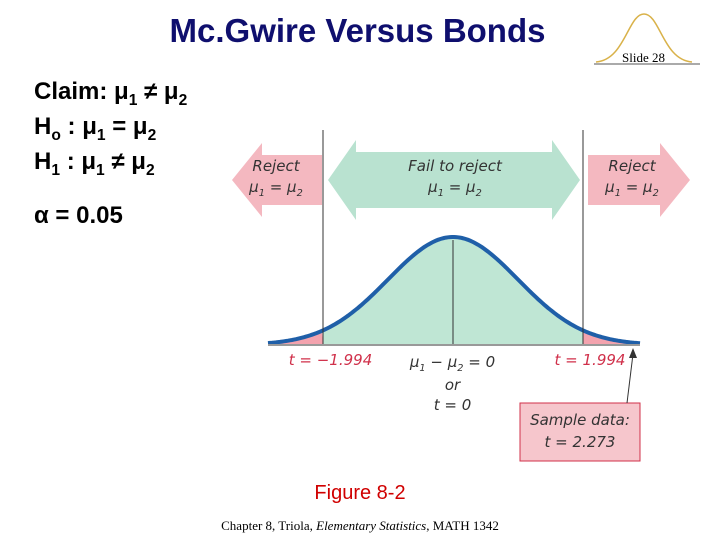  Describe the element at coordinates (295, 337) in the screenshot. I see `left-tail` at that location.